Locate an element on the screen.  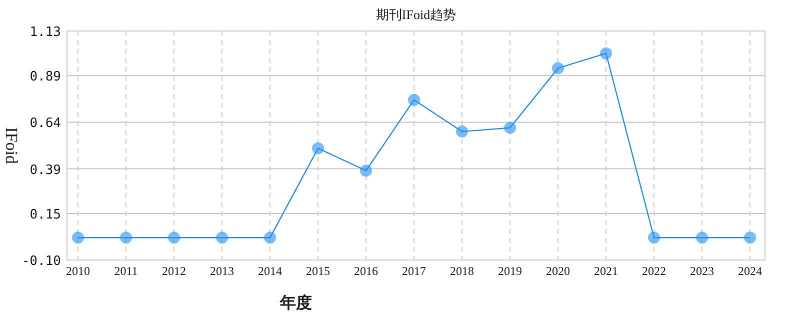
x-tick-label: 2020 is located at coordinates (558, 271).